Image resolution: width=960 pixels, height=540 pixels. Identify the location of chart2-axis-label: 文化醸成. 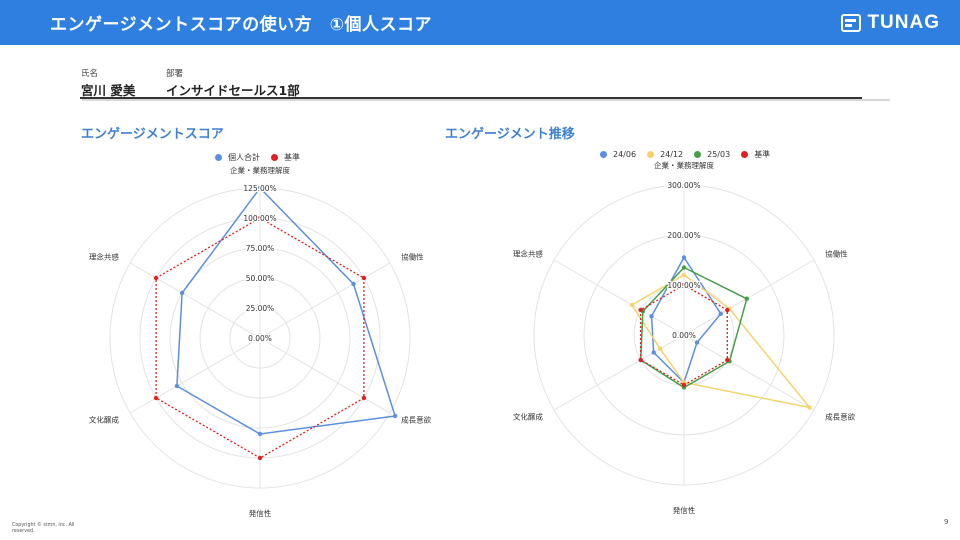
(528, 417).